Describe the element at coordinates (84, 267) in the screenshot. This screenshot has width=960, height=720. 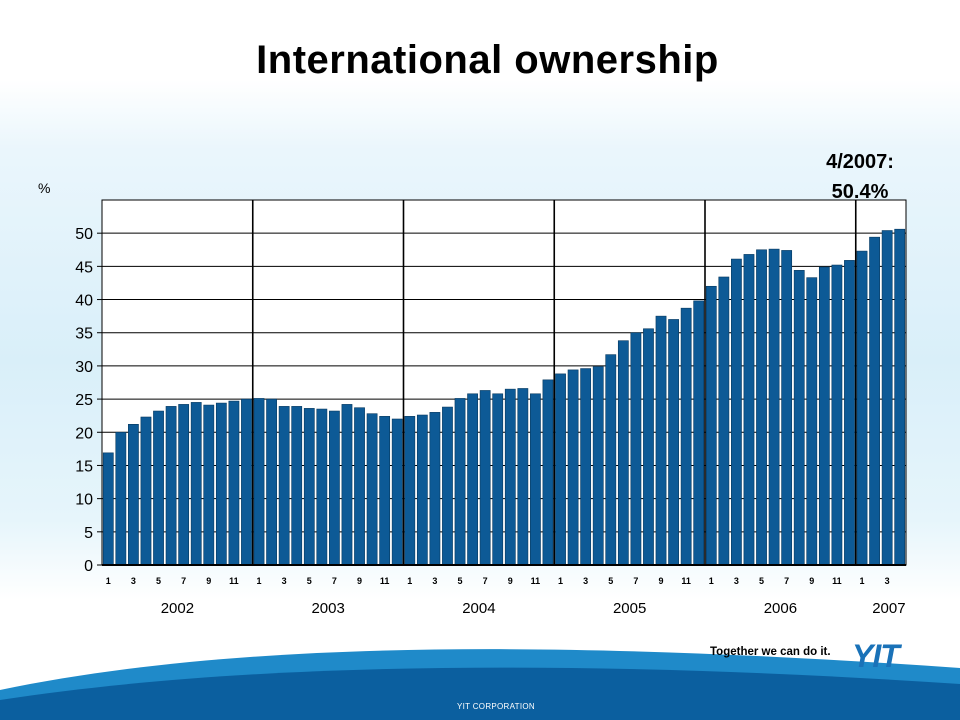
I see `y-tick-label: 45` at that location.